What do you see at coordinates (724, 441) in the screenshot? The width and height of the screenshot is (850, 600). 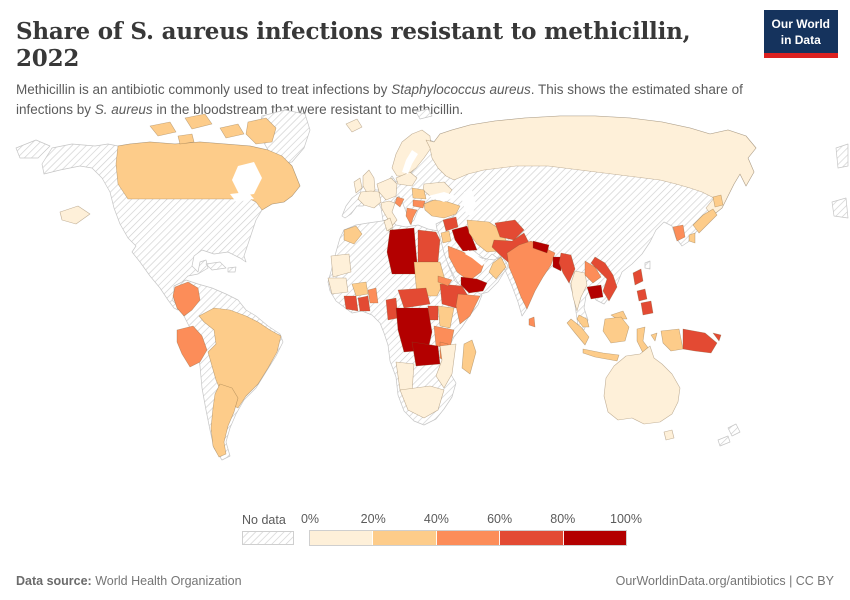 I see `country-new-zealand-south` at bounding box center [724, 441].